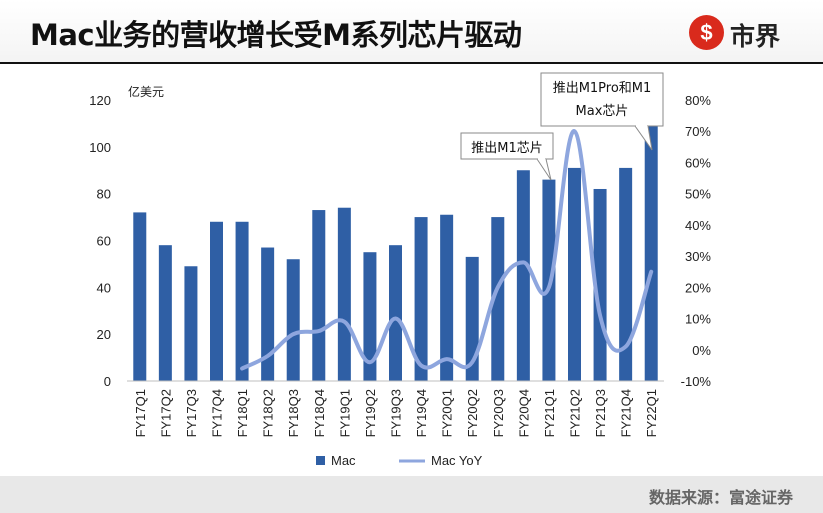 Image resolution: width=823 pixels, height=513 pixels. Describe the element at coordinates (146, 91) in the screenshot. I see `y-axis-unit-label: 亿美元` at that location.